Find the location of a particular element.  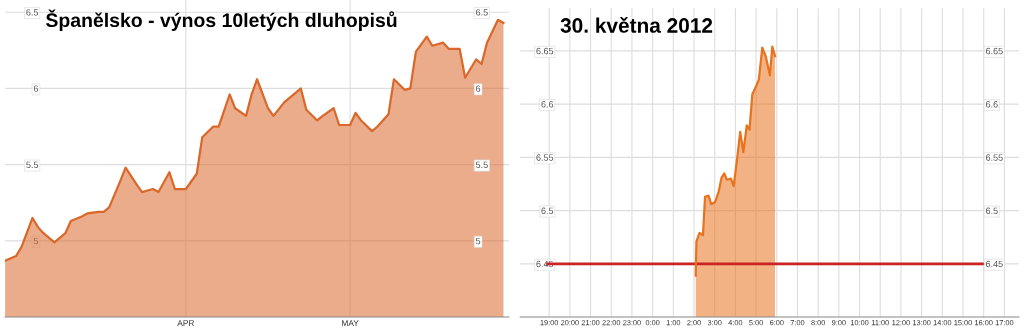

text: Španělsko - výnos 10letých dluhopisů is located at coordinates (221, 20).